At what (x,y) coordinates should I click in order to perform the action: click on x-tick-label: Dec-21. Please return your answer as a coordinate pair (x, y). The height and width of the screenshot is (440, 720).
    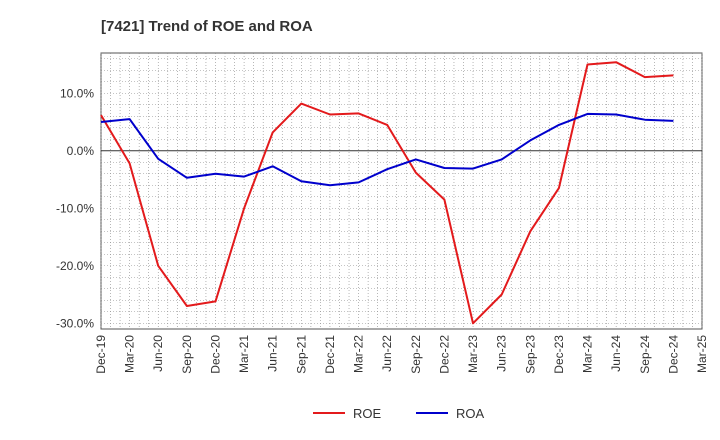
    Looking at the image, I should click on (330, 354).